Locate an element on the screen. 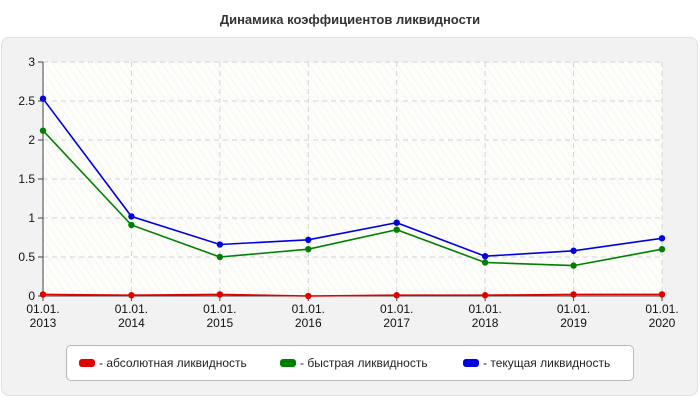 The height and width of the screenshot is (400, 700). legend-item-current: - текущая ликвидность is located at coordinates (536, 363).